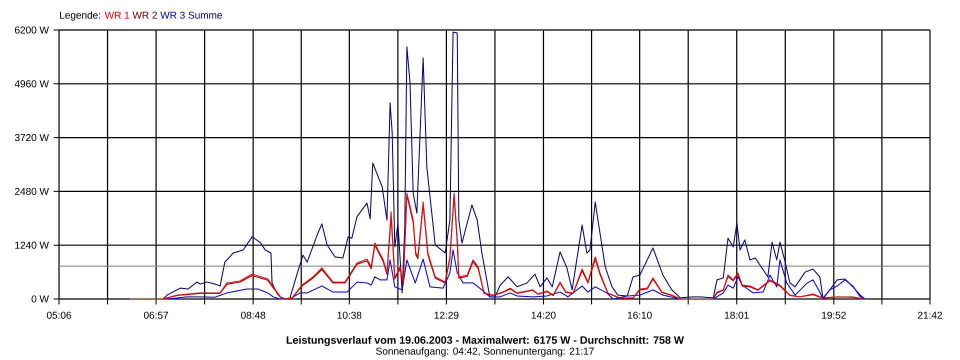 Image resolution: width=960 pixels, height=360 pixels. Describe the element at coordinates (834, 315) in the screenshot. I see `x-tick-label: 19:52` at that location.